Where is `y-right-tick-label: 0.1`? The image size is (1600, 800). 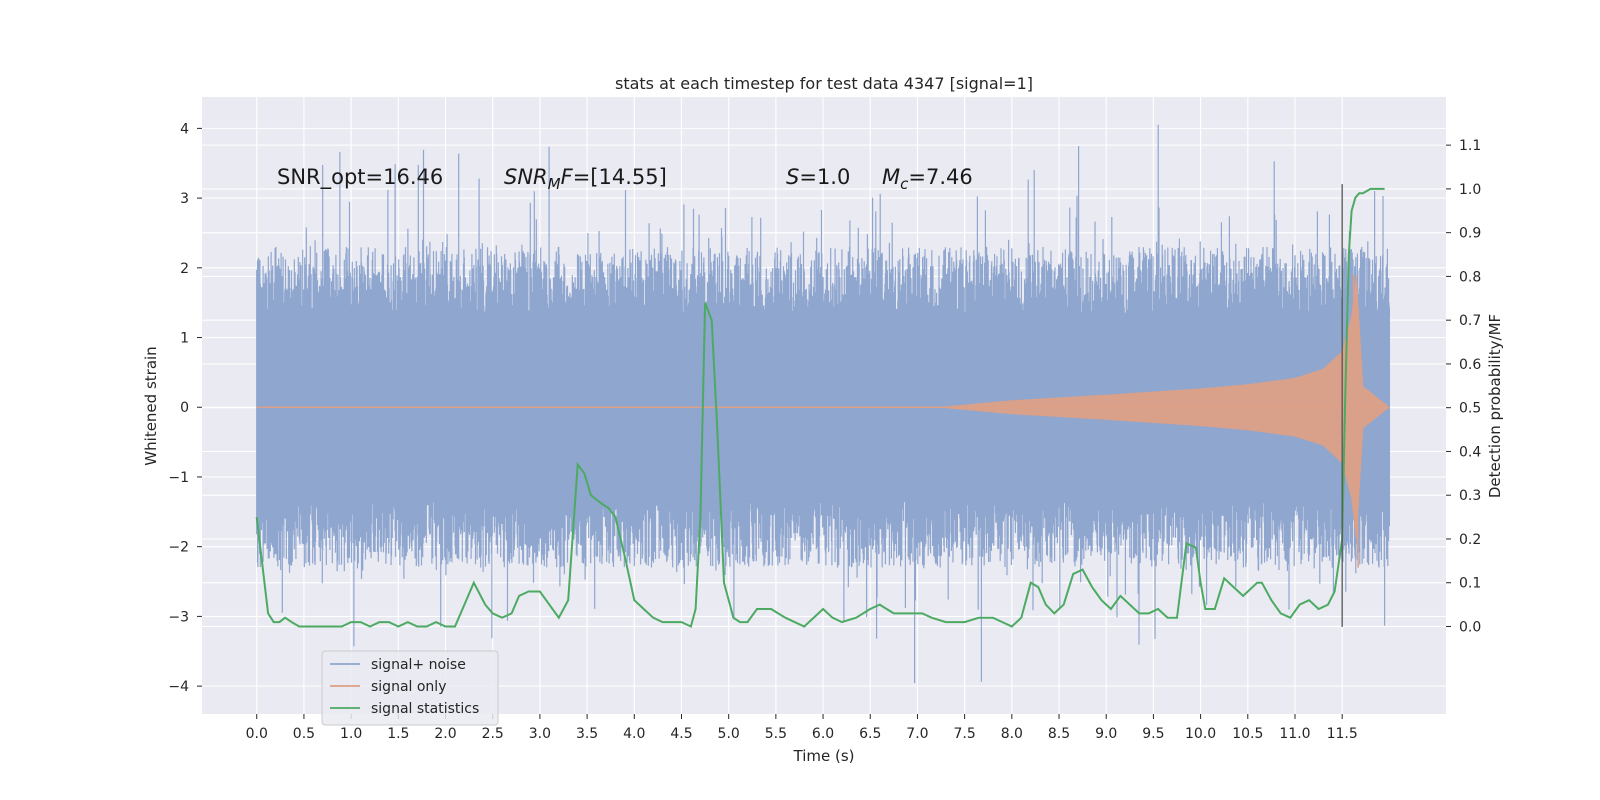 y-right-tick-label: 0.1 is located at coordinates (1470, 584).